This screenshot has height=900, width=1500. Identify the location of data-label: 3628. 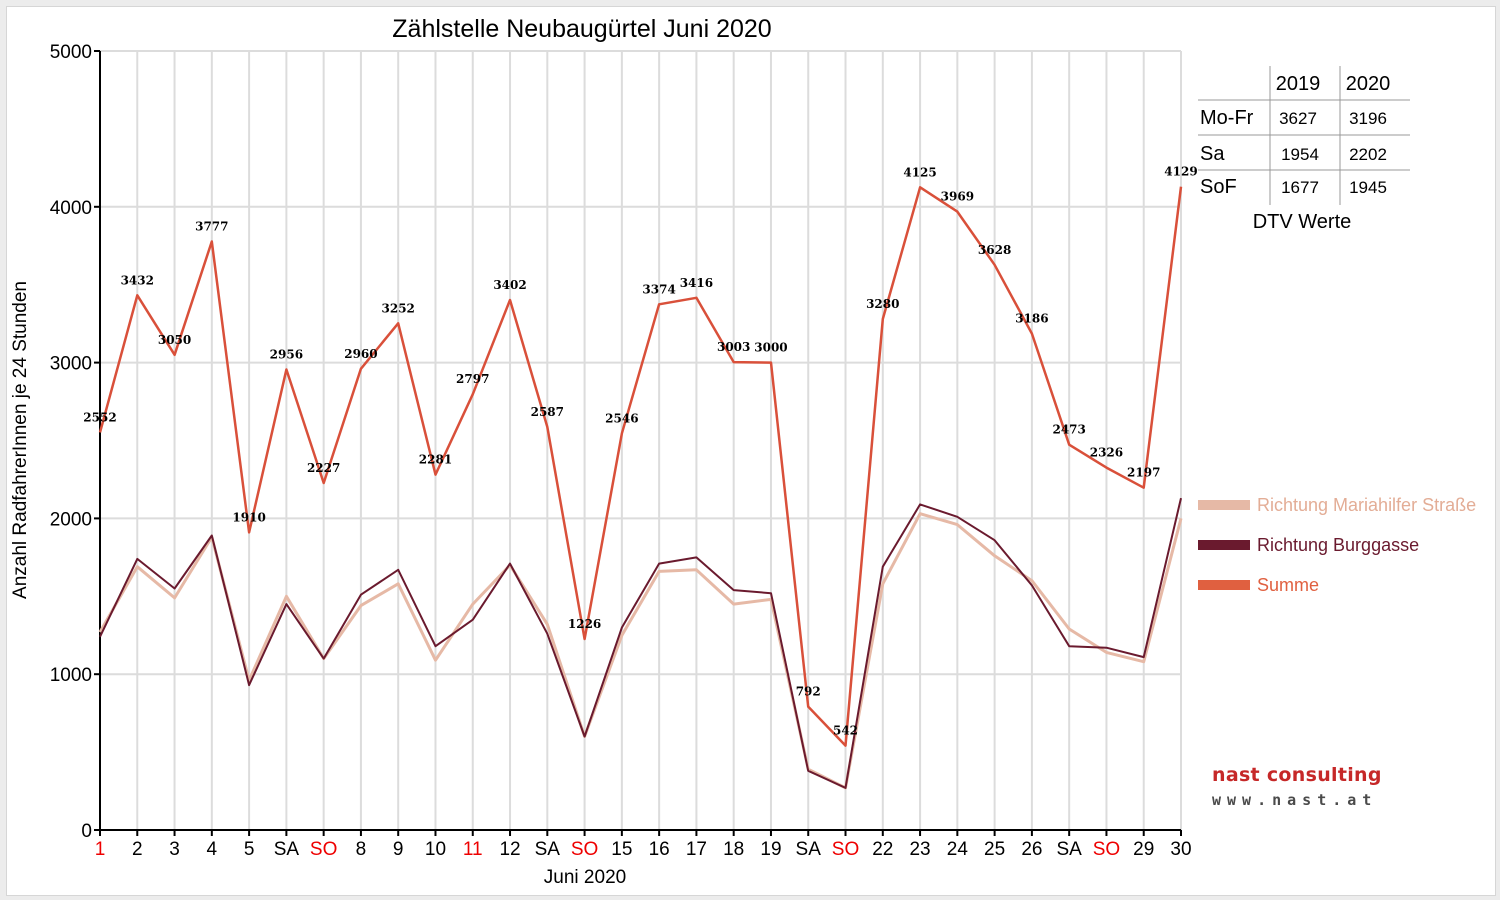
(994, 250).